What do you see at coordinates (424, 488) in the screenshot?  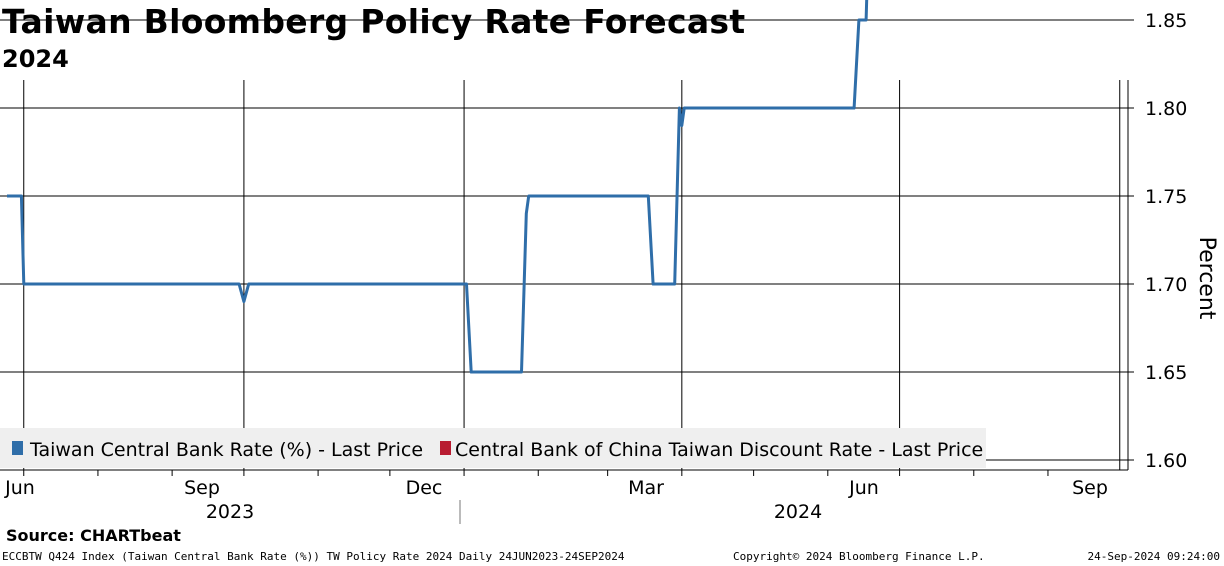 I see `x-tick-label: Dec` at bounding box center [424, 488].